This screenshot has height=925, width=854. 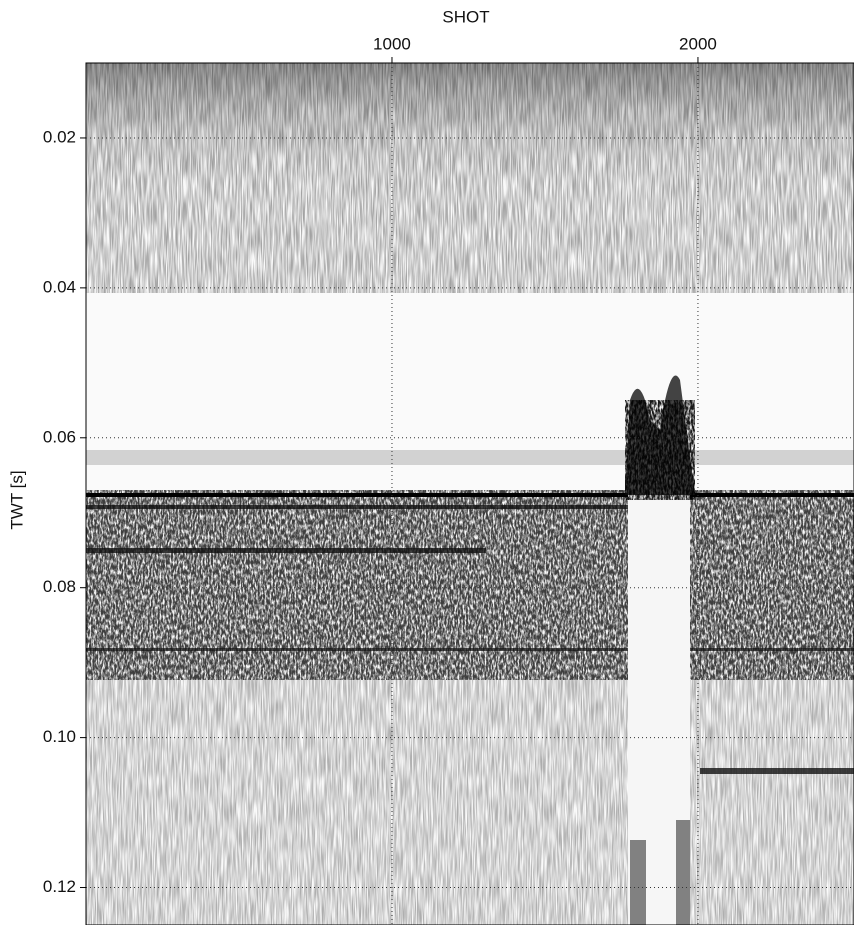 I want to click on y-tick-label: 0.02, so click(x=59, y=136).